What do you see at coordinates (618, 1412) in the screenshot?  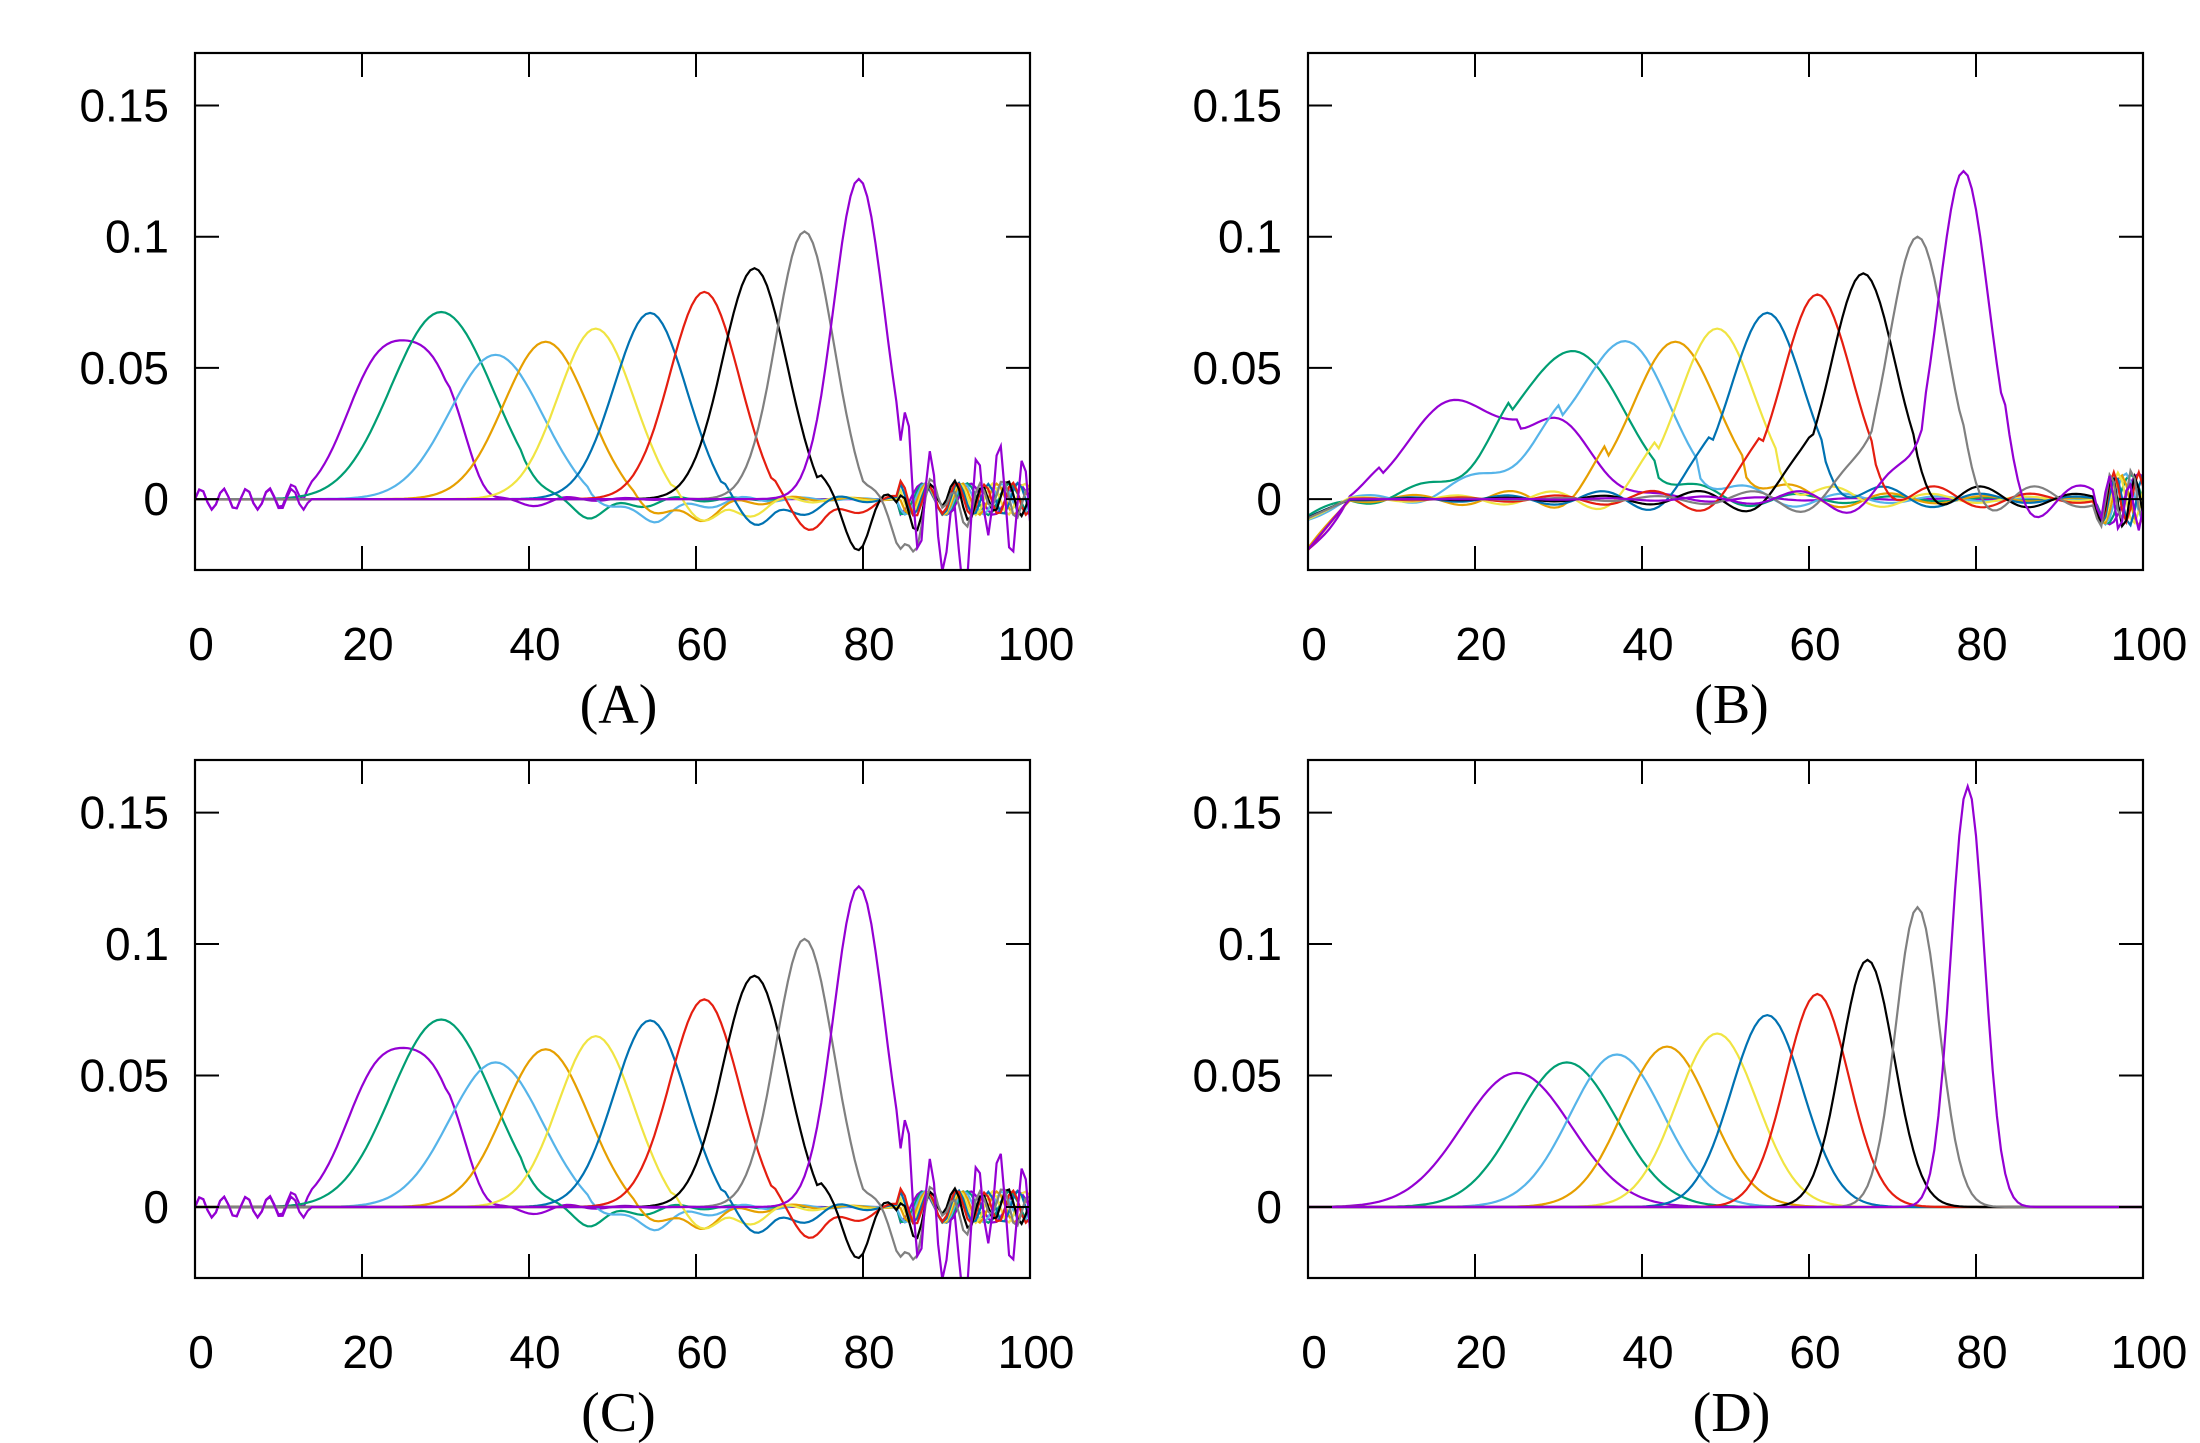 I see `panel-caption: (C)` at bounding box center [618, 1412].